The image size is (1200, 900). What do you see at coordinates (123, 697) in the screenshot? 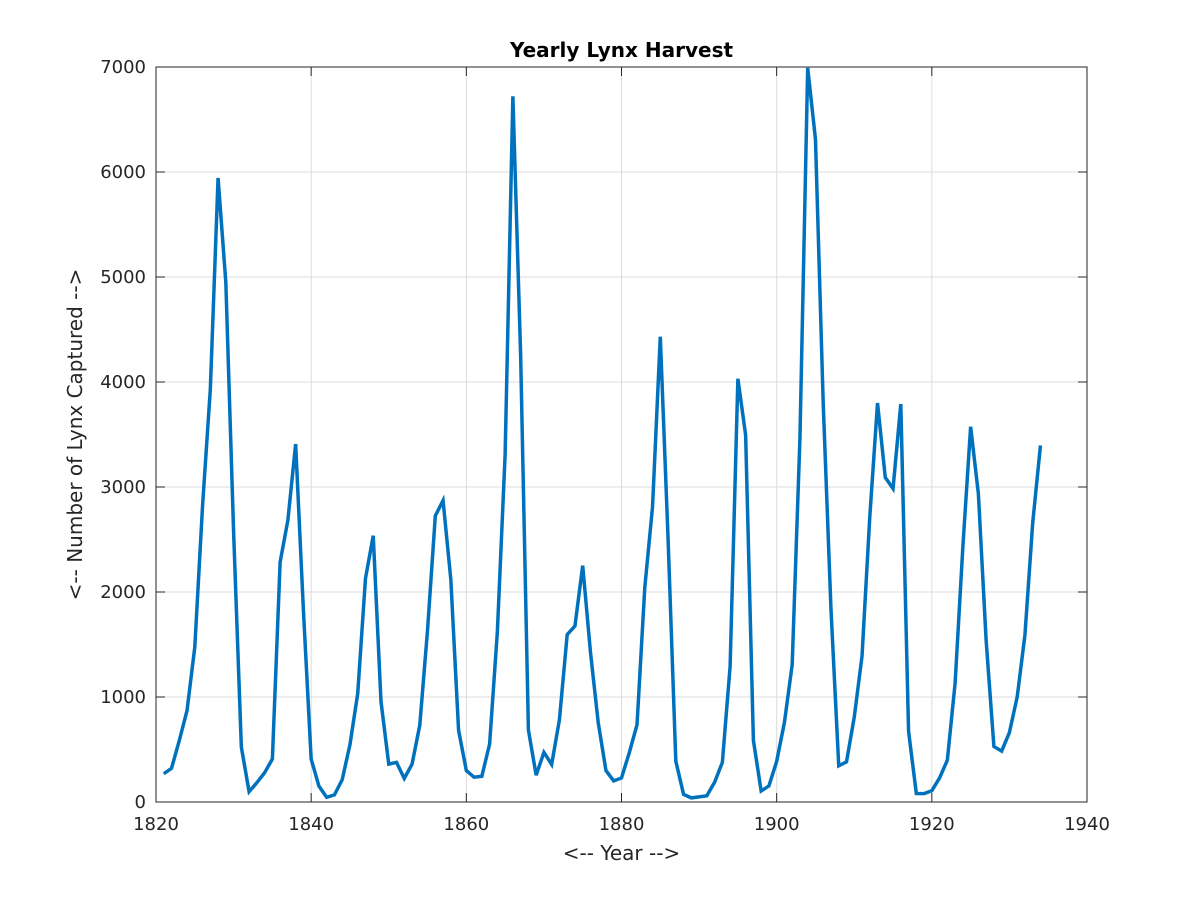
I see `y-tick-label: 1000` at bounding box center [123, 697].